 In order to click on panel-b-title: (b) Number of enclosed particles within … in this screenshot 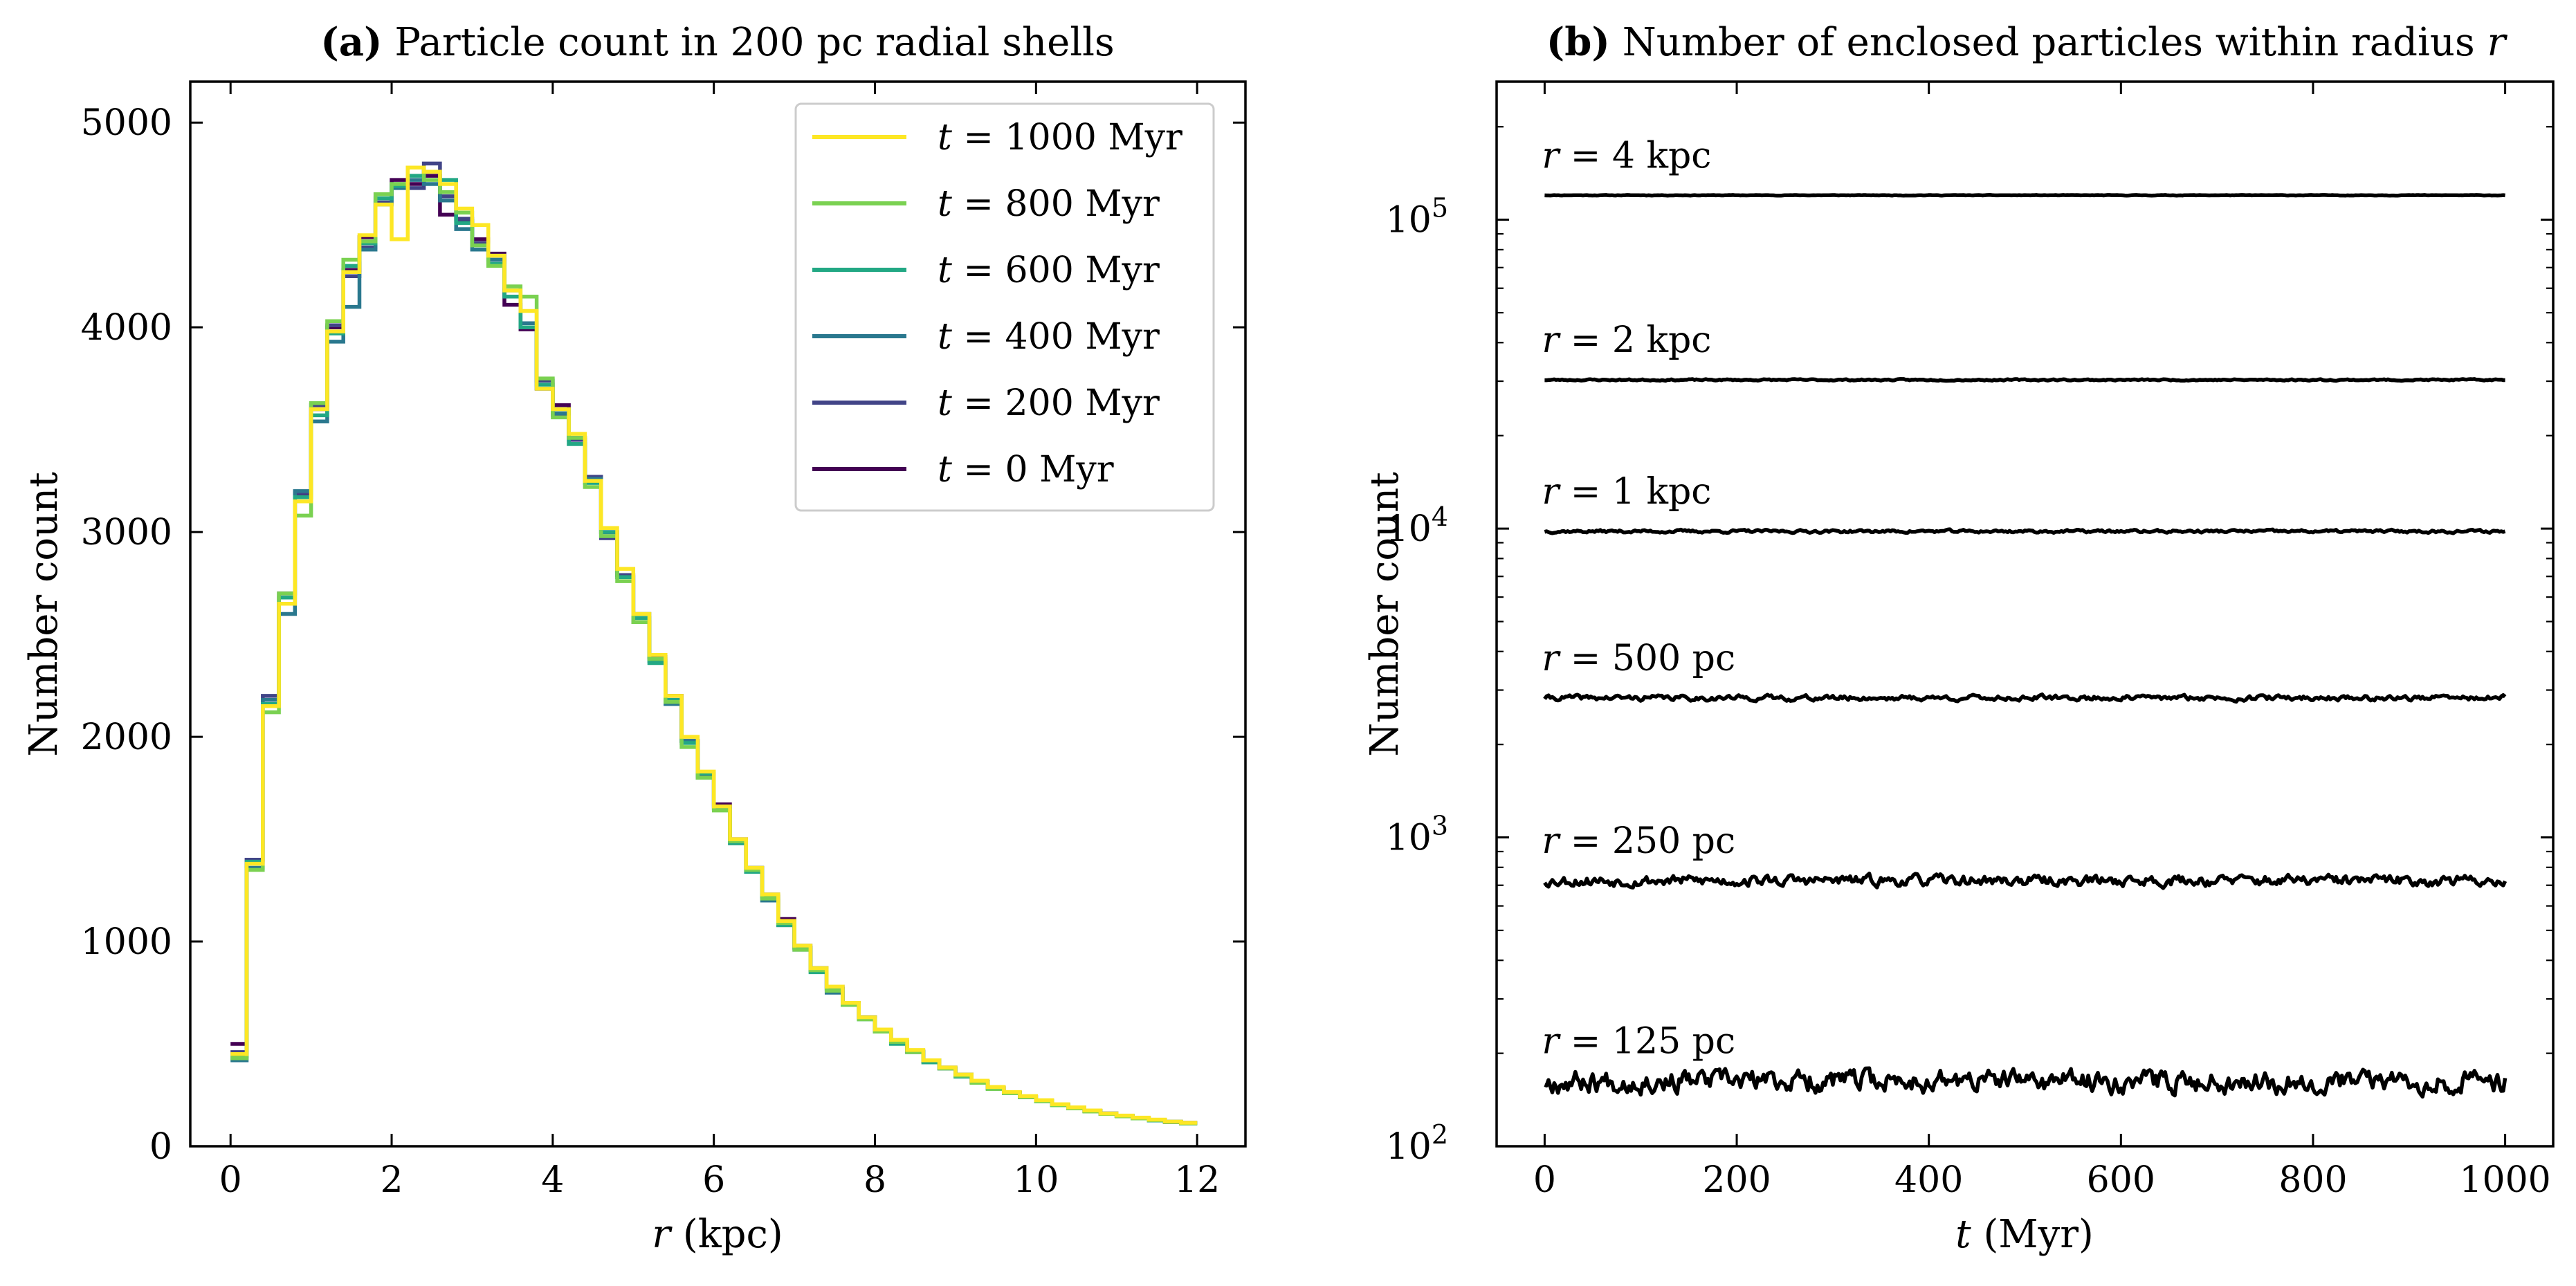, I will do `click(2027, 42)`.